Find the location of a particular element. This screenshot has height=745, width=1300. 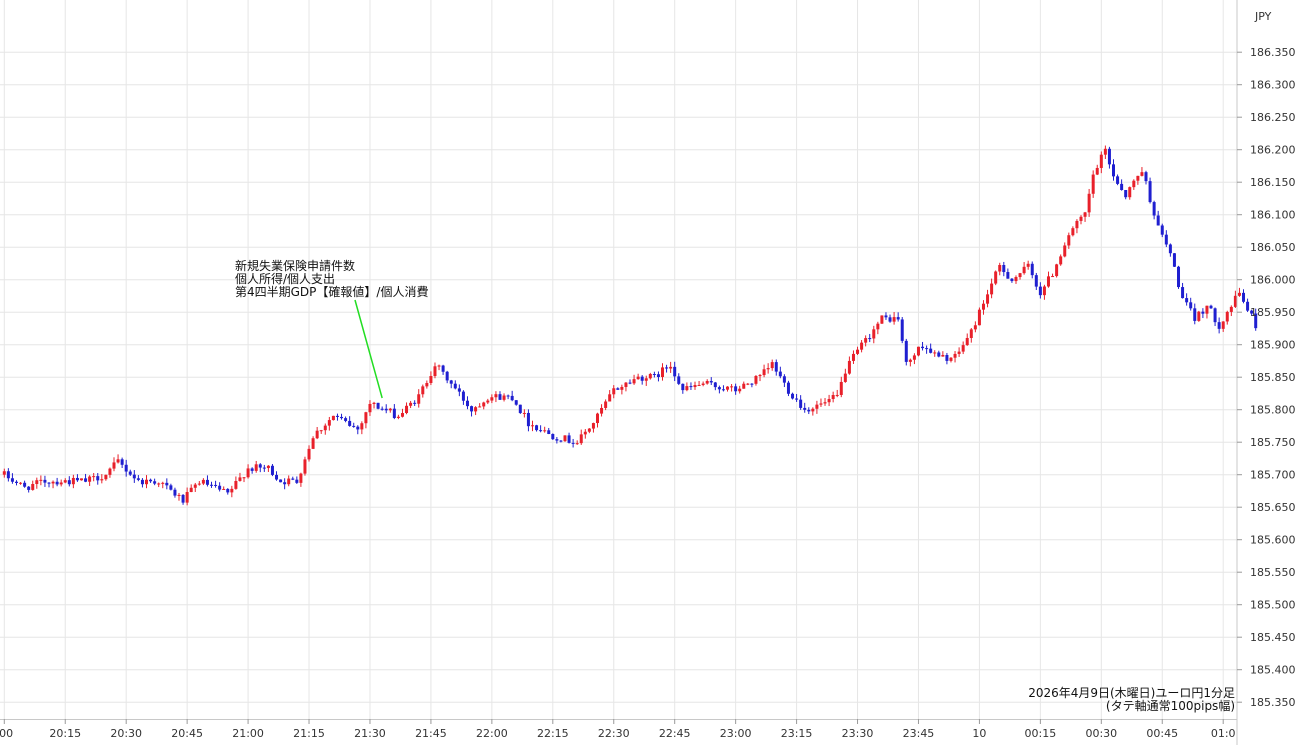

annotation-text-line: 第4四半期GDP【確報値】/個人消費 is located at coordinates (331, 291).